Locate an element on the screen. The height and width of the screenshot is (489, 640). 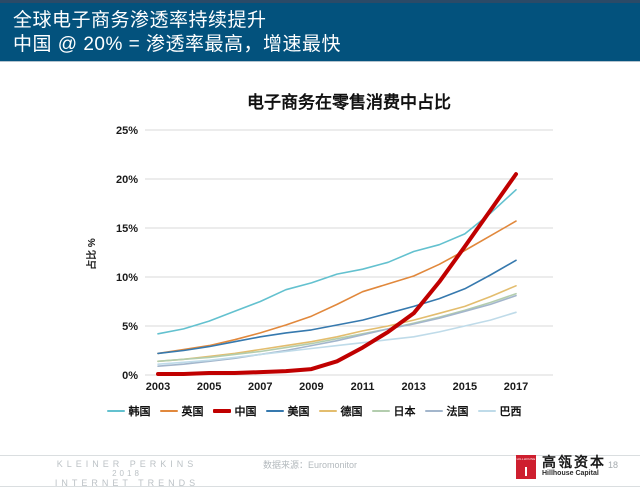
legend-label-uk: 英国 is located at coordinates (192, 412).